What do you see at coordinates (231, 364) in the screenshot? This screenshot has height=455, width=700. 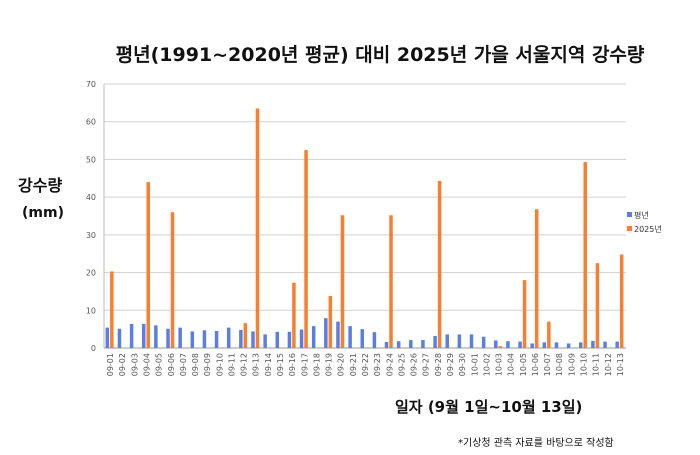 I see `x-tick-label: 09-11` at bounding box center [231, 364].